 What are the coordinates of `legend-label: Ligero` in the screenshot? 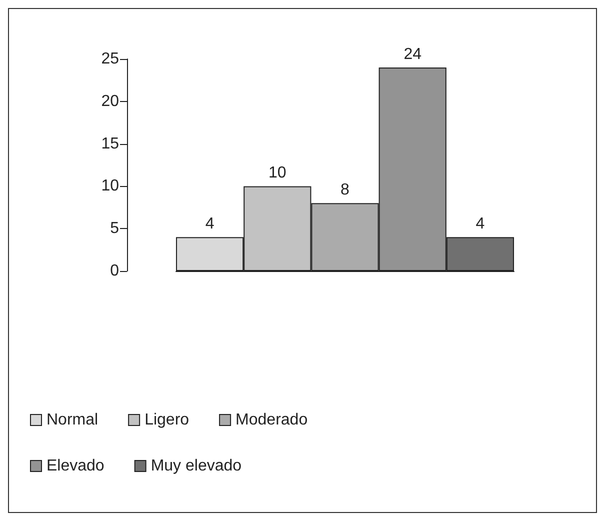 It's located at (167, 420).